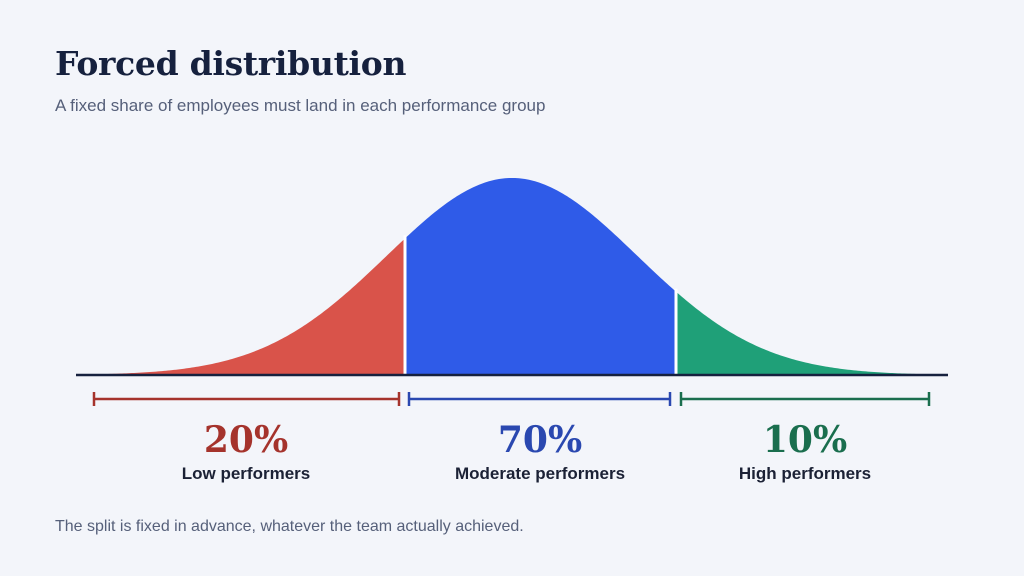 This screenshot has width=1024, height=576. What do you see at coordinates (246, 399) in the screenshot?
I see `low-performers-bracket` at bounding box center [246, 399].